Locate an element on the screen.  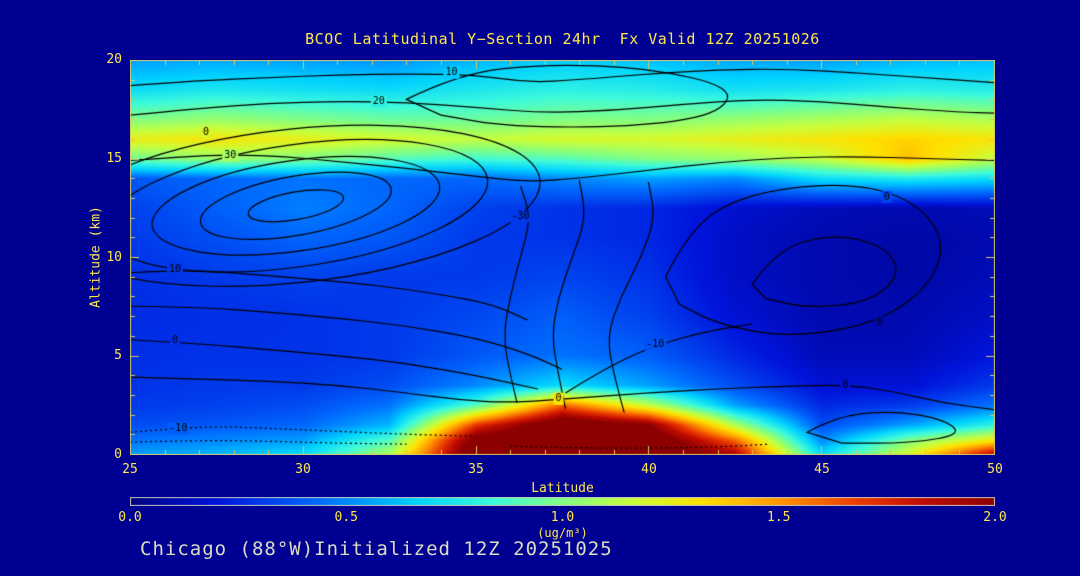
colorbar-tick-label: 0.5 is located at coordinates (346, 517).